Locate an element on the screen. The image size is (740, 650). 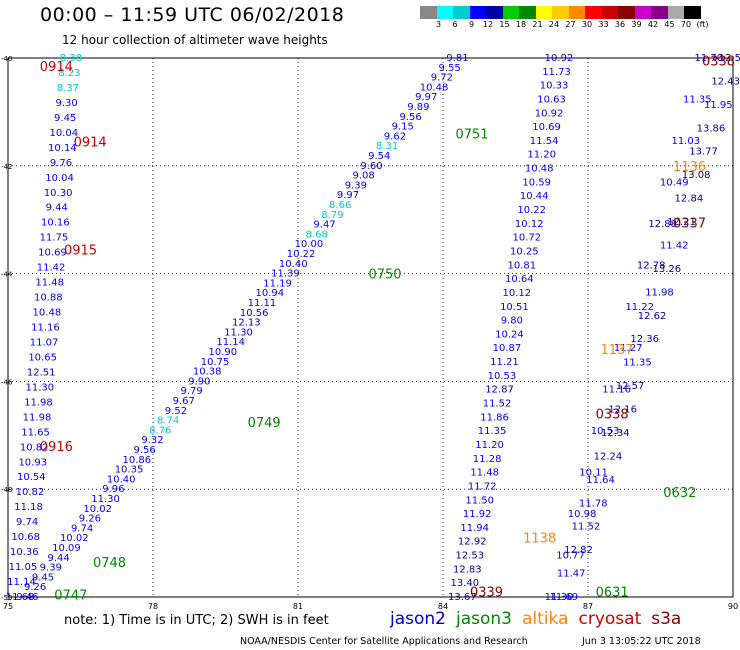
wave-height-value: 10.69 is located at coordinates (52, 253).